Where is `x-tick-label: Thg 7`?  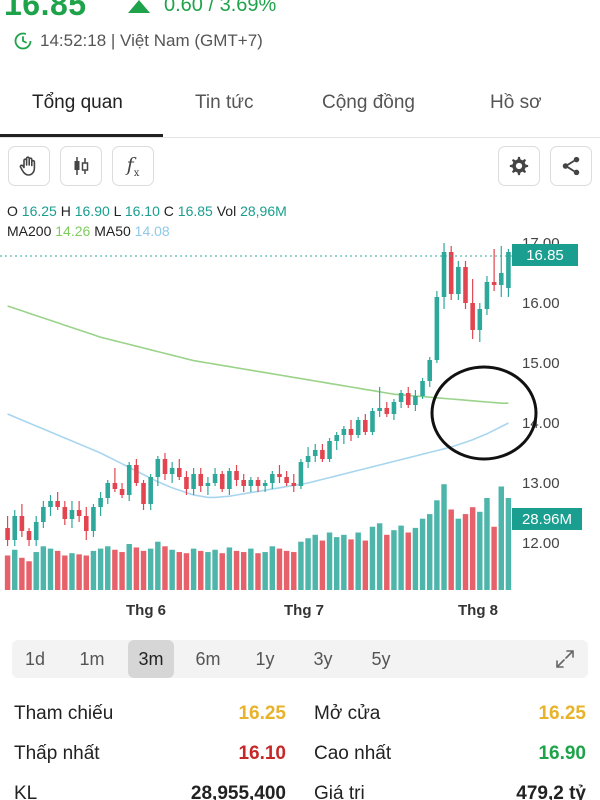
x-tick-label: Thg 7 is located at coordinates (304, 610).